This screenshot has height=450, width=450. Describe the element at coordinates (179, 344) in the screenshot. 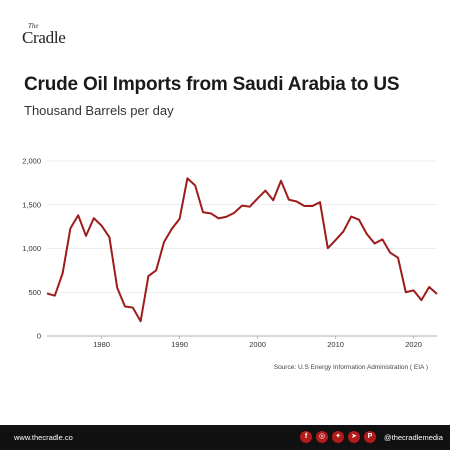

I see `x-tick-label: 1990` at that location.